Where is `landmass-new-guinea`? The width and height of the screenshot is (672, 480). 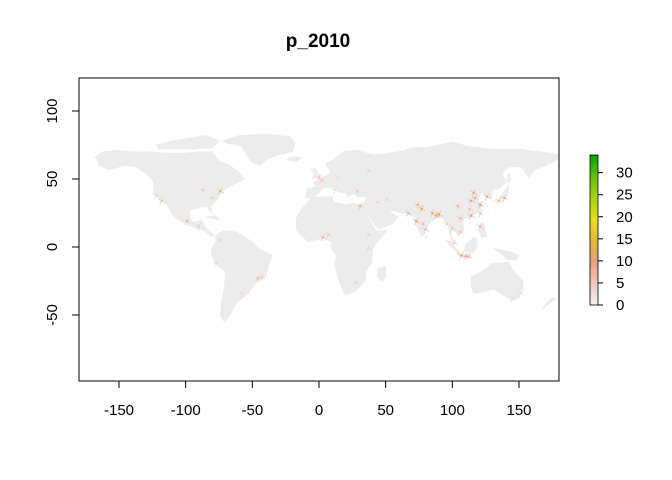 landmass-new-guinea is located at coordinates (506, 255).